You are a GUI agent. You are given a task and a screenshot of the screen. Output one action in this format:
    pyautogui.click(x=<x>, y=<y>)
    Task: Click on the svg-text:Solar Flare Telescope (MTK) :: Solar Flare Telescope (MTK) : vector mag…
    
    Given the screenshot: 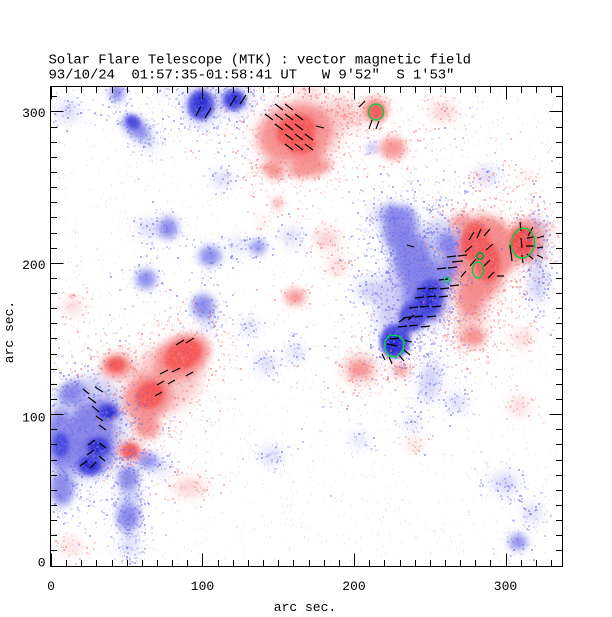 What is the action you would take?
    pyautogui.click(x=260, y=61)
    